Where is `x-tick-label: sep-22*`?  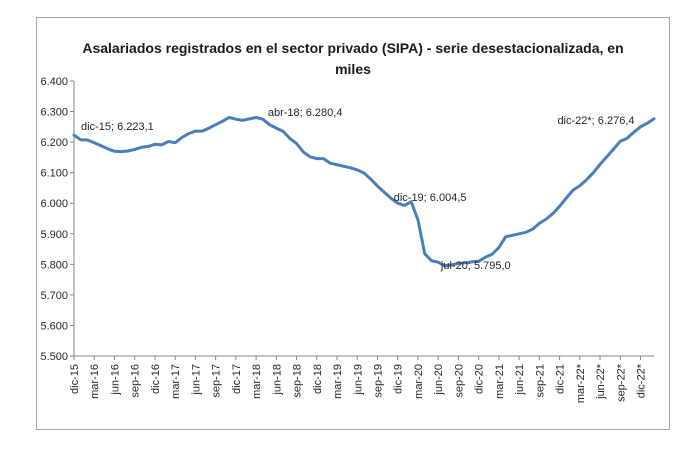
x-tick-label: sep-22* is located at coordinates (621, 382).